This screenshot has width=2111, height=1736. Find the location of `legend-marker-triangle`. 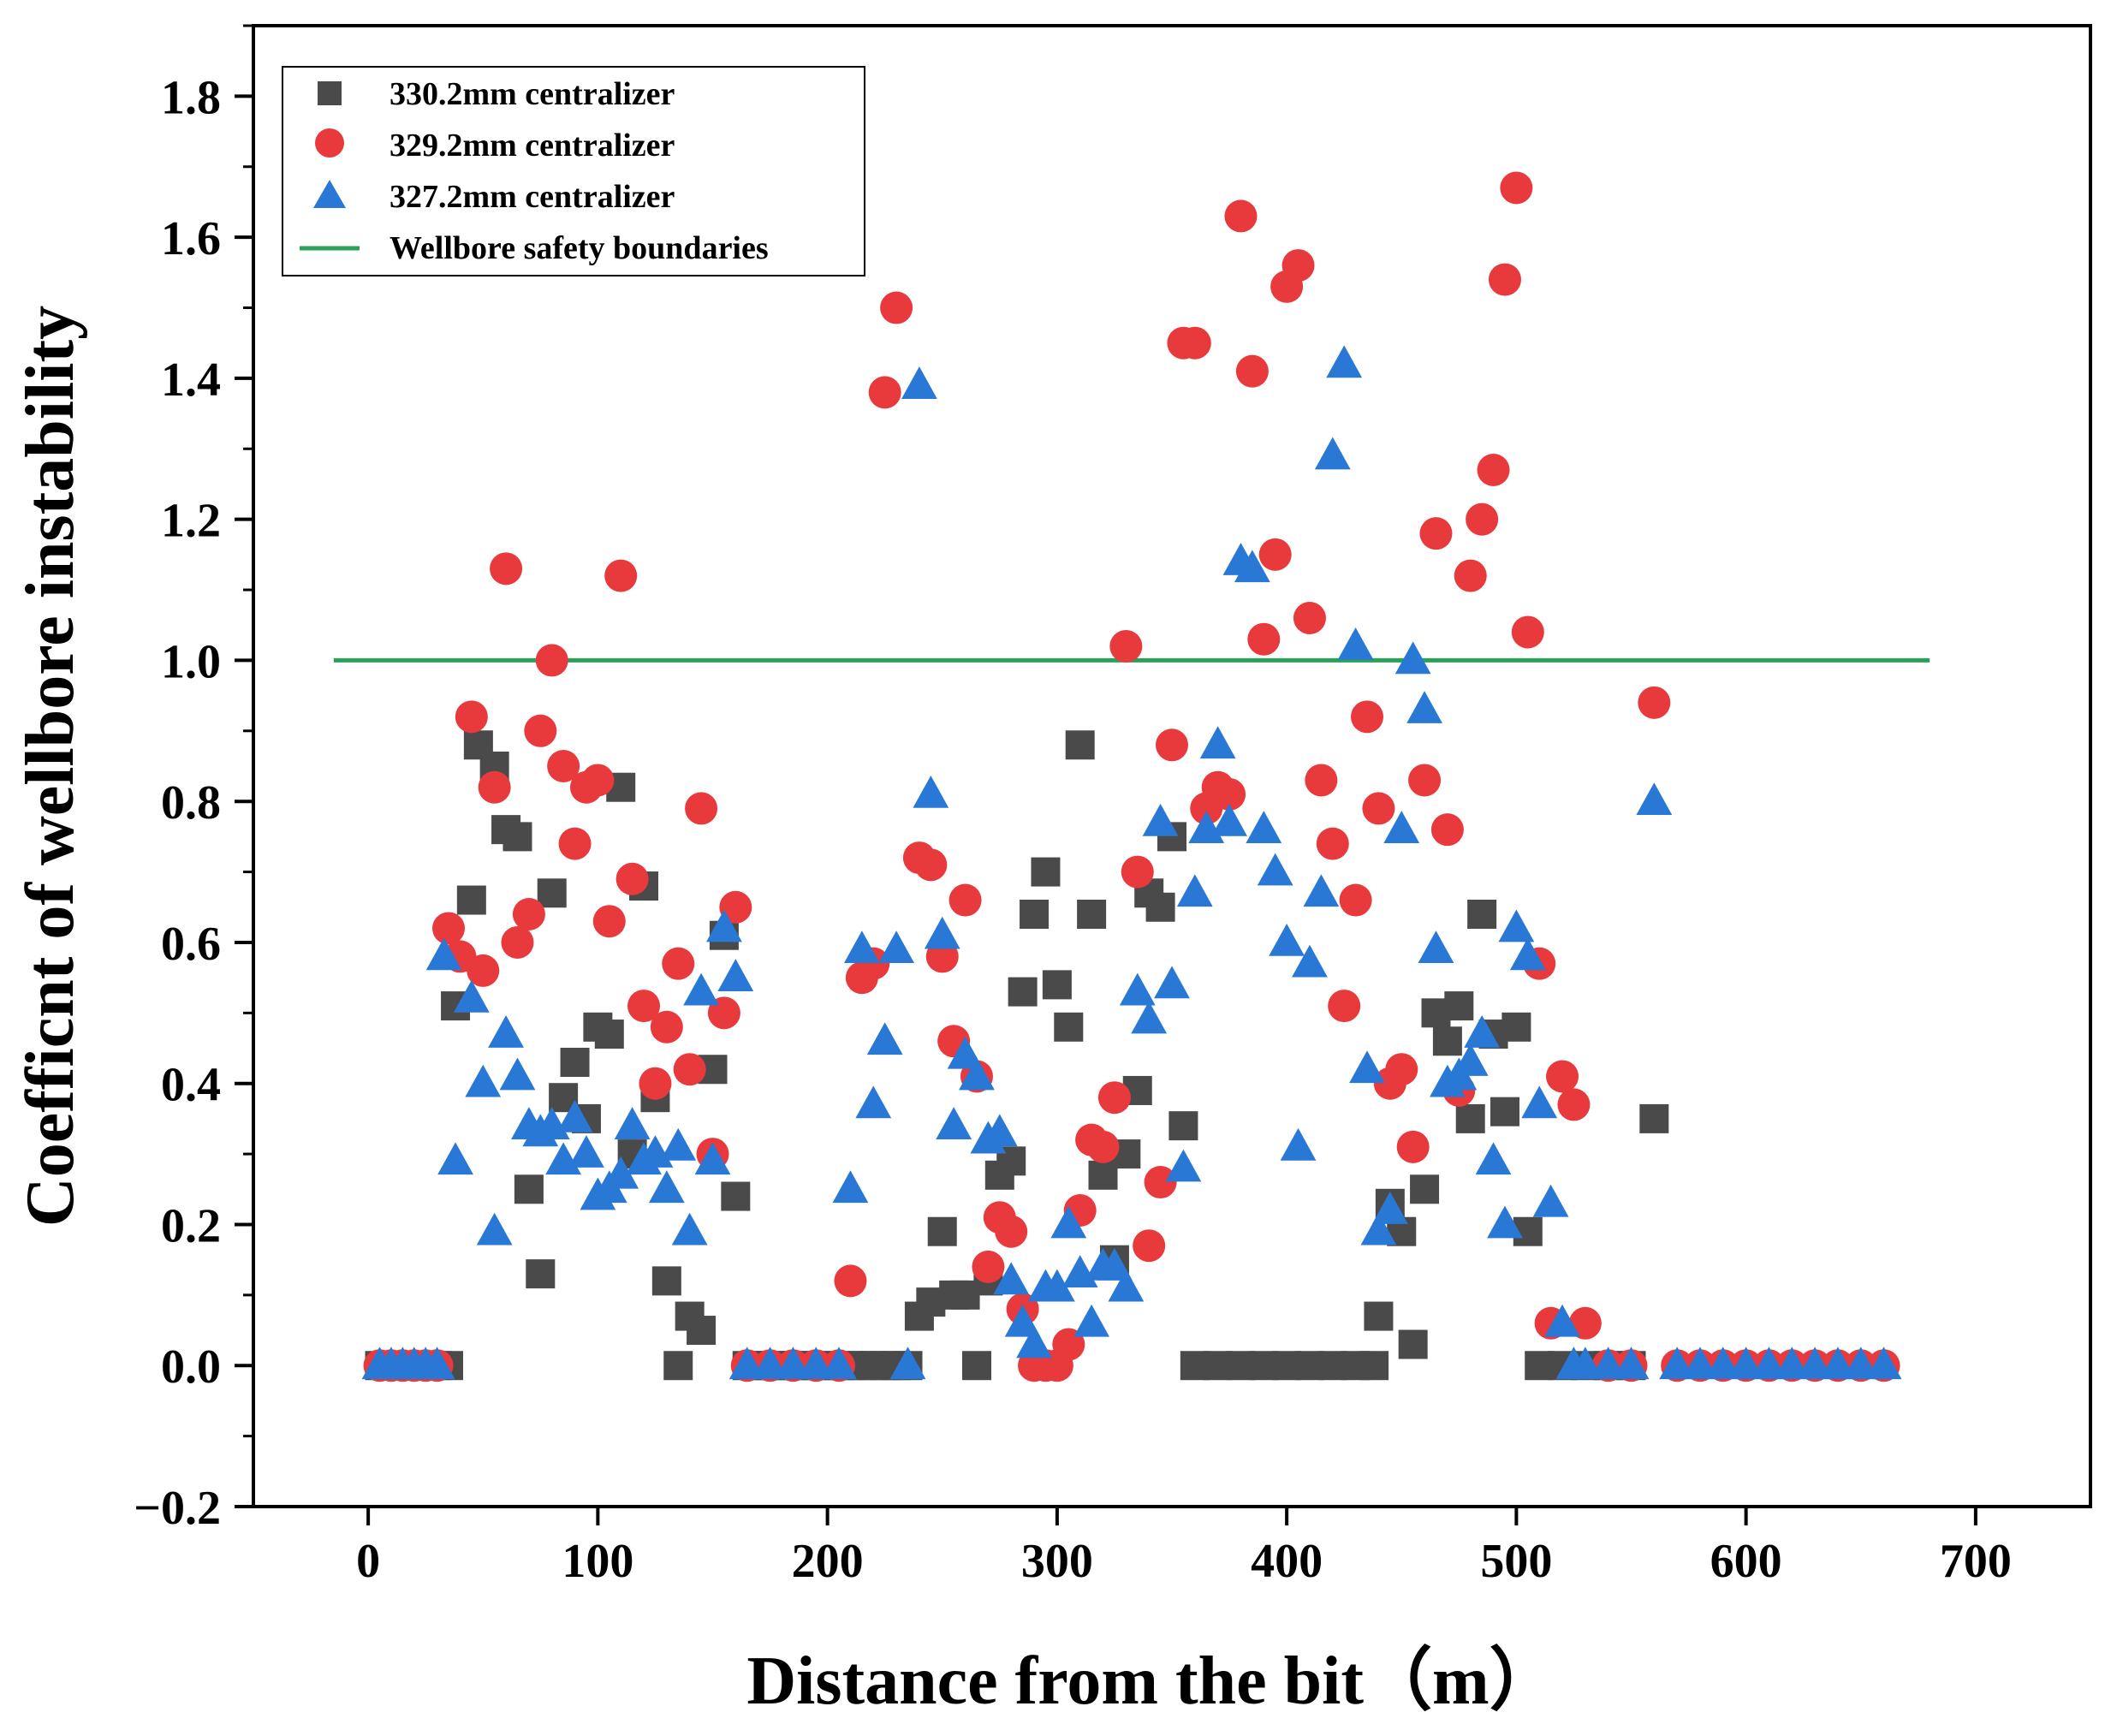

legend-marker-triangle is located at coordinates (329, 194).